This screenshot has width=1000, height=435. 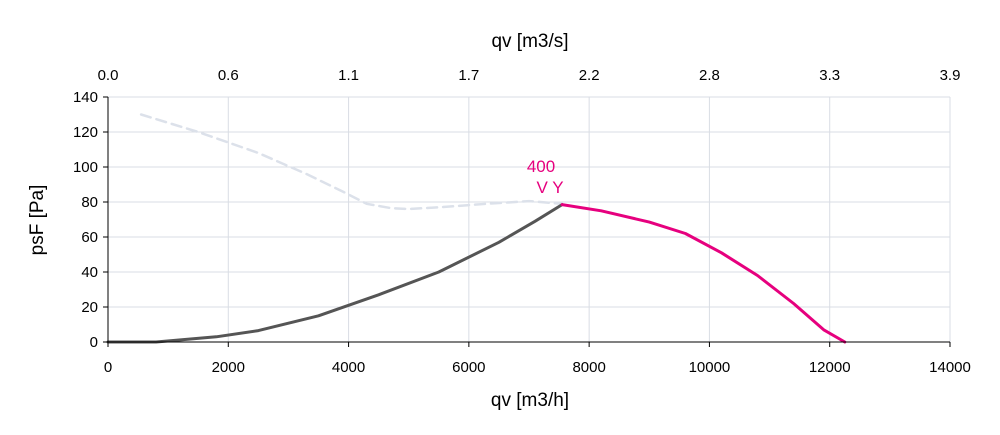 I want to click on x2-tick-label: 1.1, so click(x=348, y=75).